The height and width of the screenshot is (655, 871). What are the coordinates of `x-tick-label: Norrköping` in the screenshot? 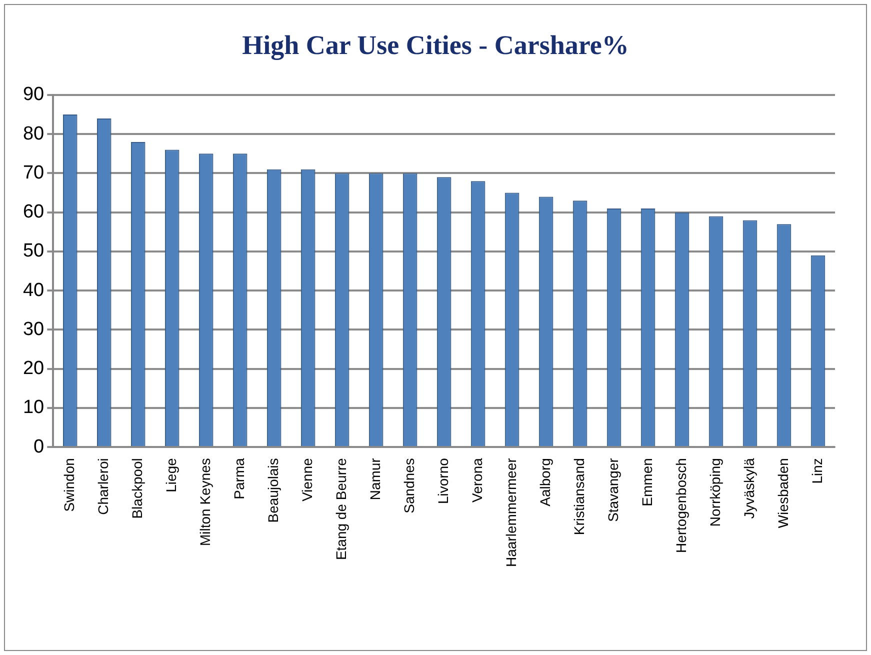 It's located at (714, 492).